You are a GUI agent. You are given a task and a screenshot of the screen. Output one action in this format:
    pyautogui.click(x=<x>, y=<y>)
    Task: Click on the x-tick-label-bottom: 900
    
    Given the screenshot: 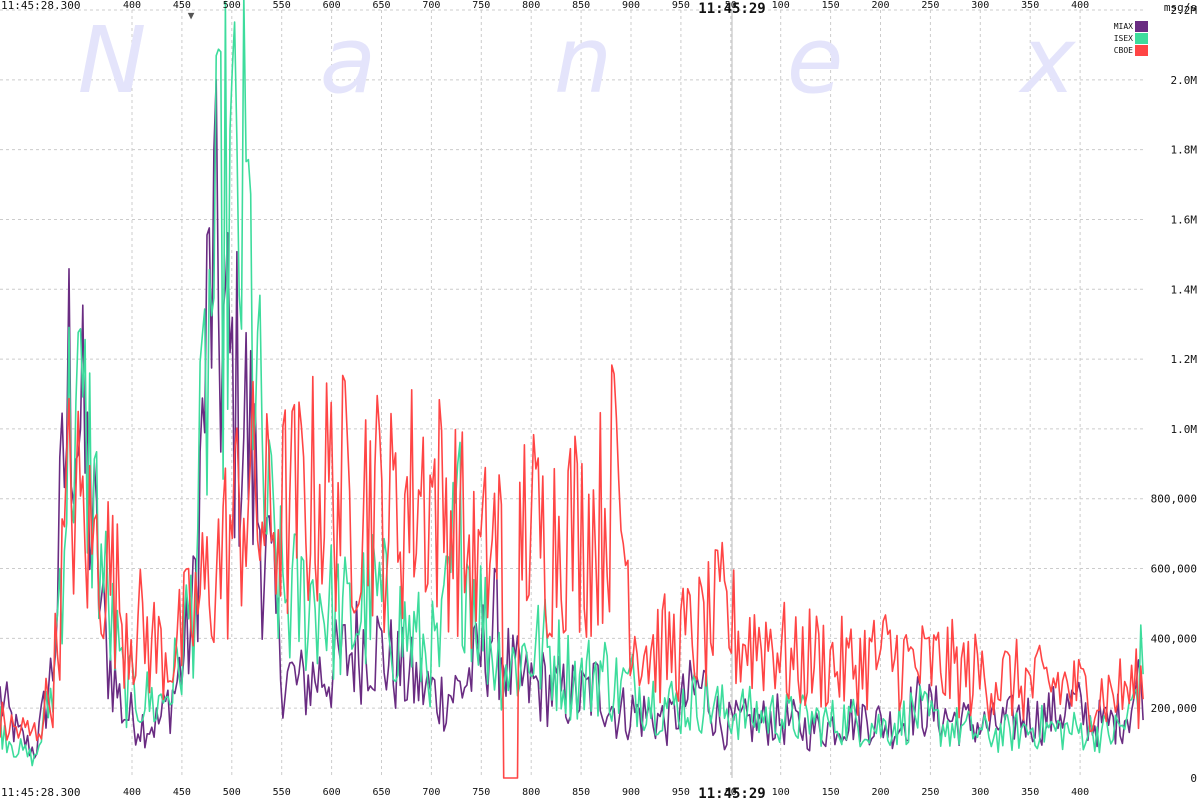 What is the action you would take?
    pyautogui.click(x=631, y=792)
    